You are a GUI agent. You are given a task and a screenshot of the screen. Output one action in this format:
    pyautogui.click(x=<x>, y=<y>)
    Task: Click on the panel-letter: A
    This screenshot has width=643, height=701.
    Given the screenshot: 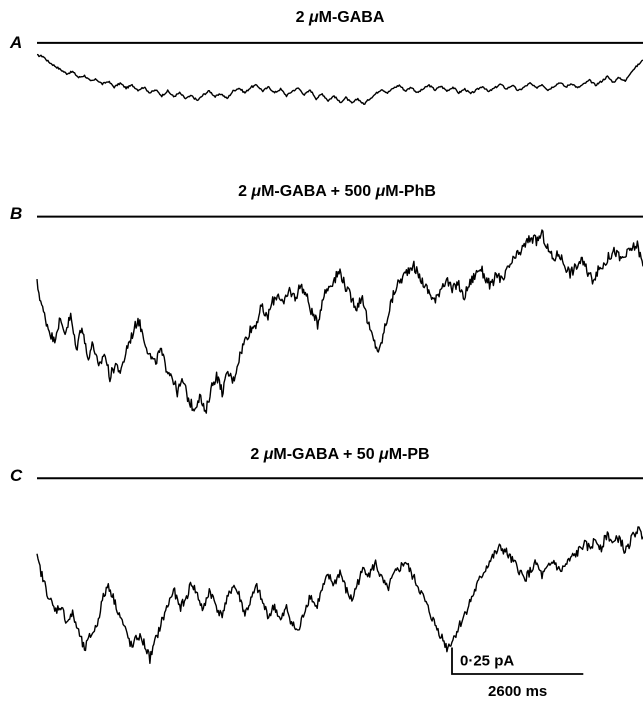 What is the action you would take?
    pyautogui.click(x=15, y=42)
    